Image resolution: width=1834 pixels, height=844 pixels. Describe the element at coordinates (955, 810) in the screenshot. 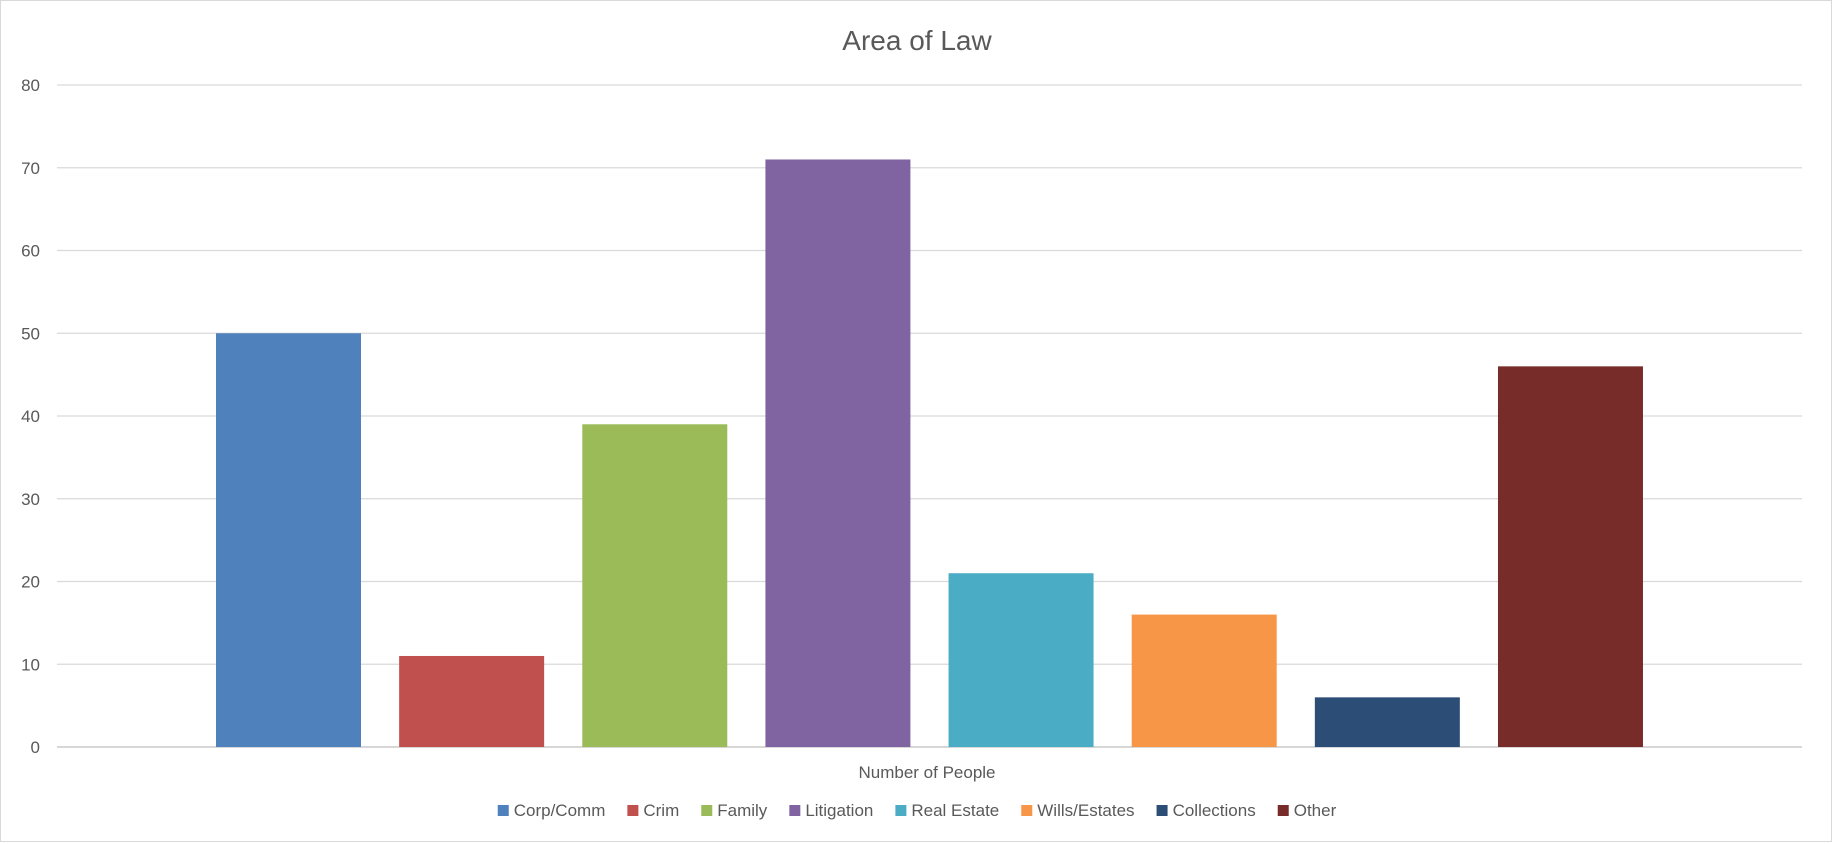

I see `legend-label-real-estate: Real Estate` at that location.